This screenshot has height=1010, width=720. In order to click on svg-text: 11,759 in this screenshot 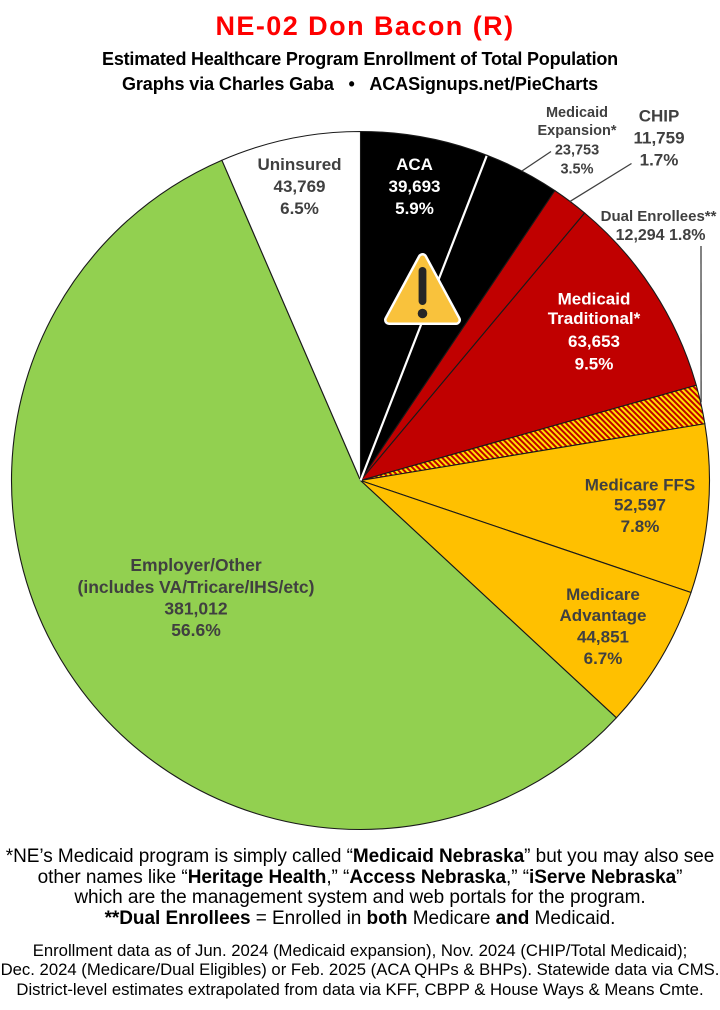, I will do `click(658, 138)`.